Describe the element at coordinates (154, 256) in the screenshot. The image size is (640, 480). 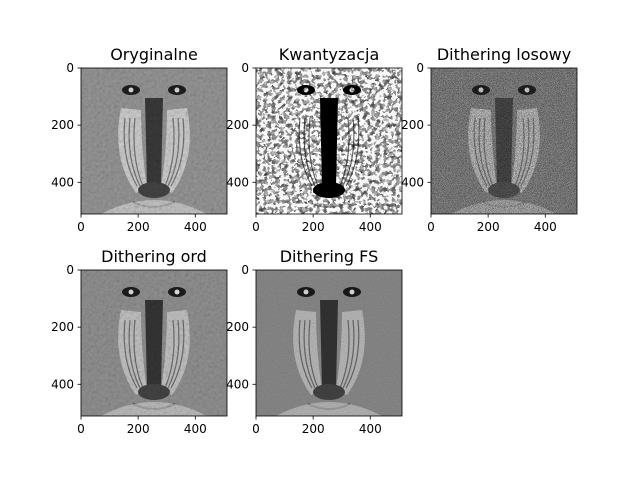
I see `subplot-title: Dithering ord` at that location.